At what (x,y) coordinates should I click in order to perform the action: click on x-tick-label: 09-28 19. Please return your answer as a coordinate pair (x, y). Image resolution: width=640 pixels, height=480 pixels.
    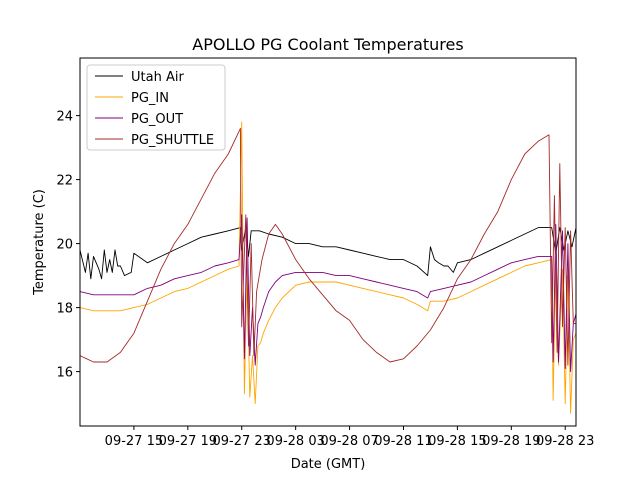
    Looking at the image, I should click on (511, 441).